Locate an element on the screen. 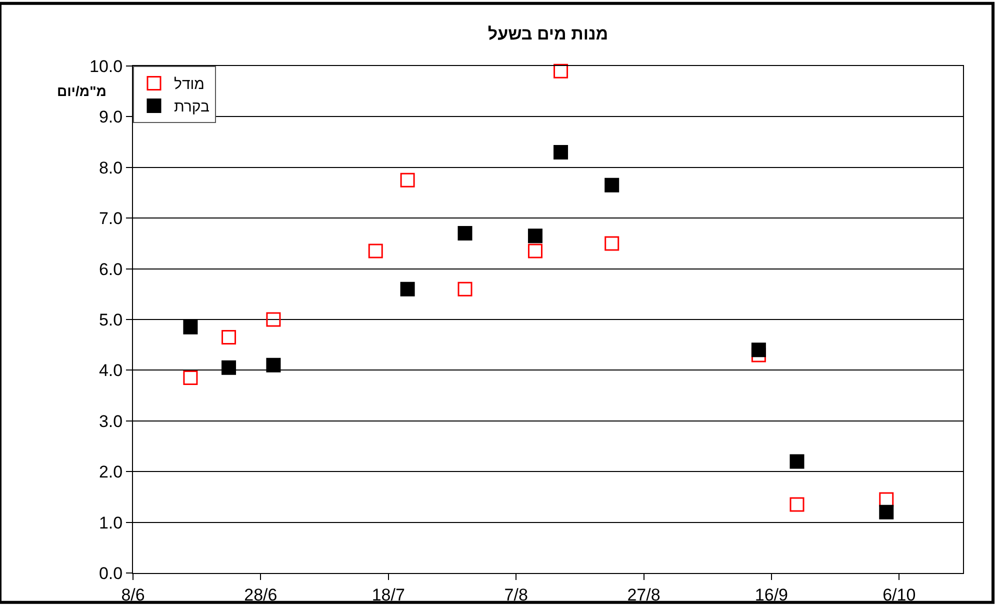 This screenshot has height=616, width=995. y-tick-label: 2.0 is located at coordinates (110, 472).